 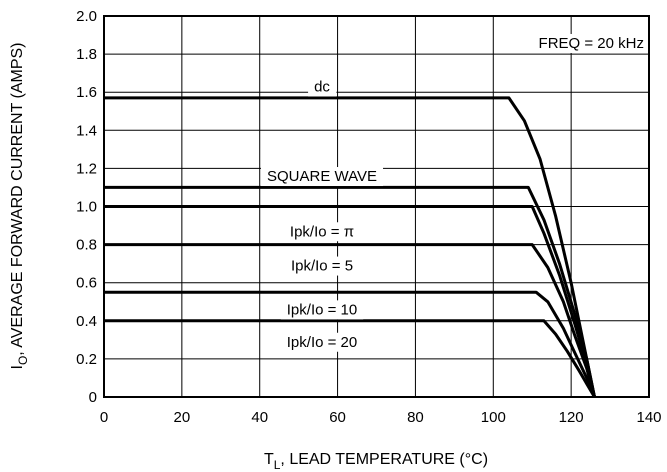 I want to click on annotation: FREQ = 20 kHz, so click(x=590, y=43).